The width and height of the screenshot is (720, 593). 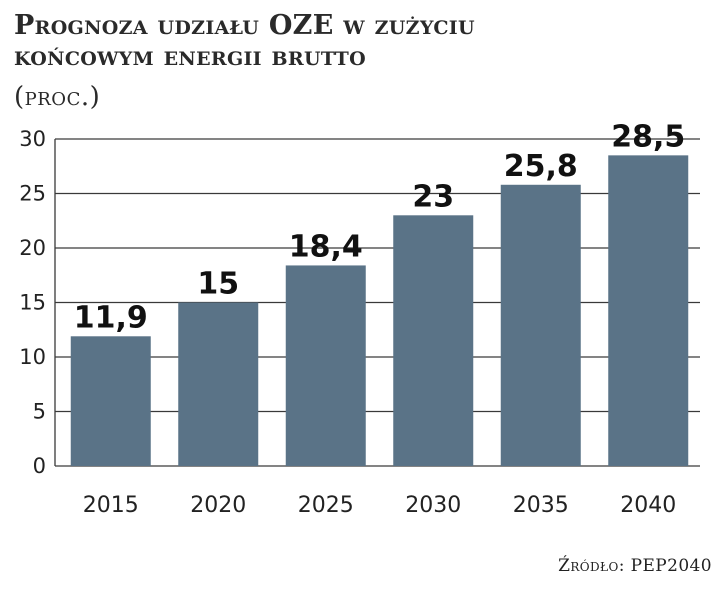 I want to click on x-tick-label: 2020, so click(x=218, y=505).